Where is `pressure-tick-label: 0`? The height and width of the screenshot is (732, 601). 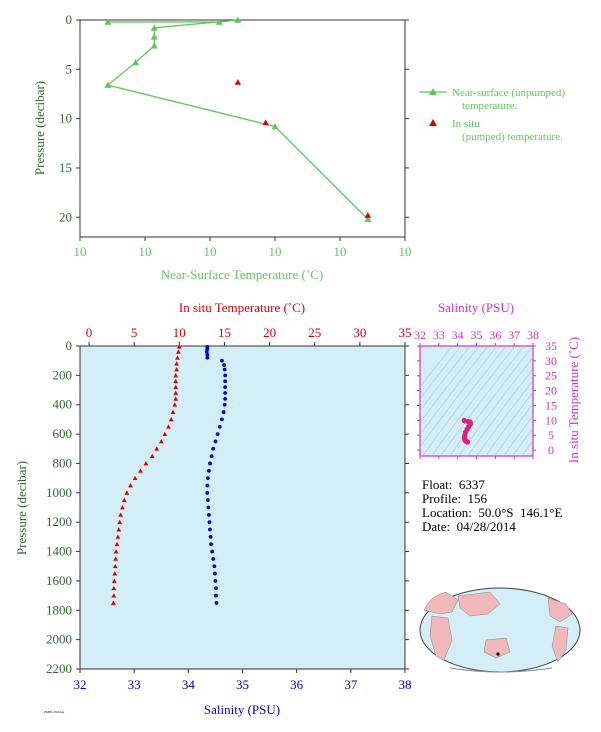
pressure-tick-label: 0 is located at coordinates (69, 345).